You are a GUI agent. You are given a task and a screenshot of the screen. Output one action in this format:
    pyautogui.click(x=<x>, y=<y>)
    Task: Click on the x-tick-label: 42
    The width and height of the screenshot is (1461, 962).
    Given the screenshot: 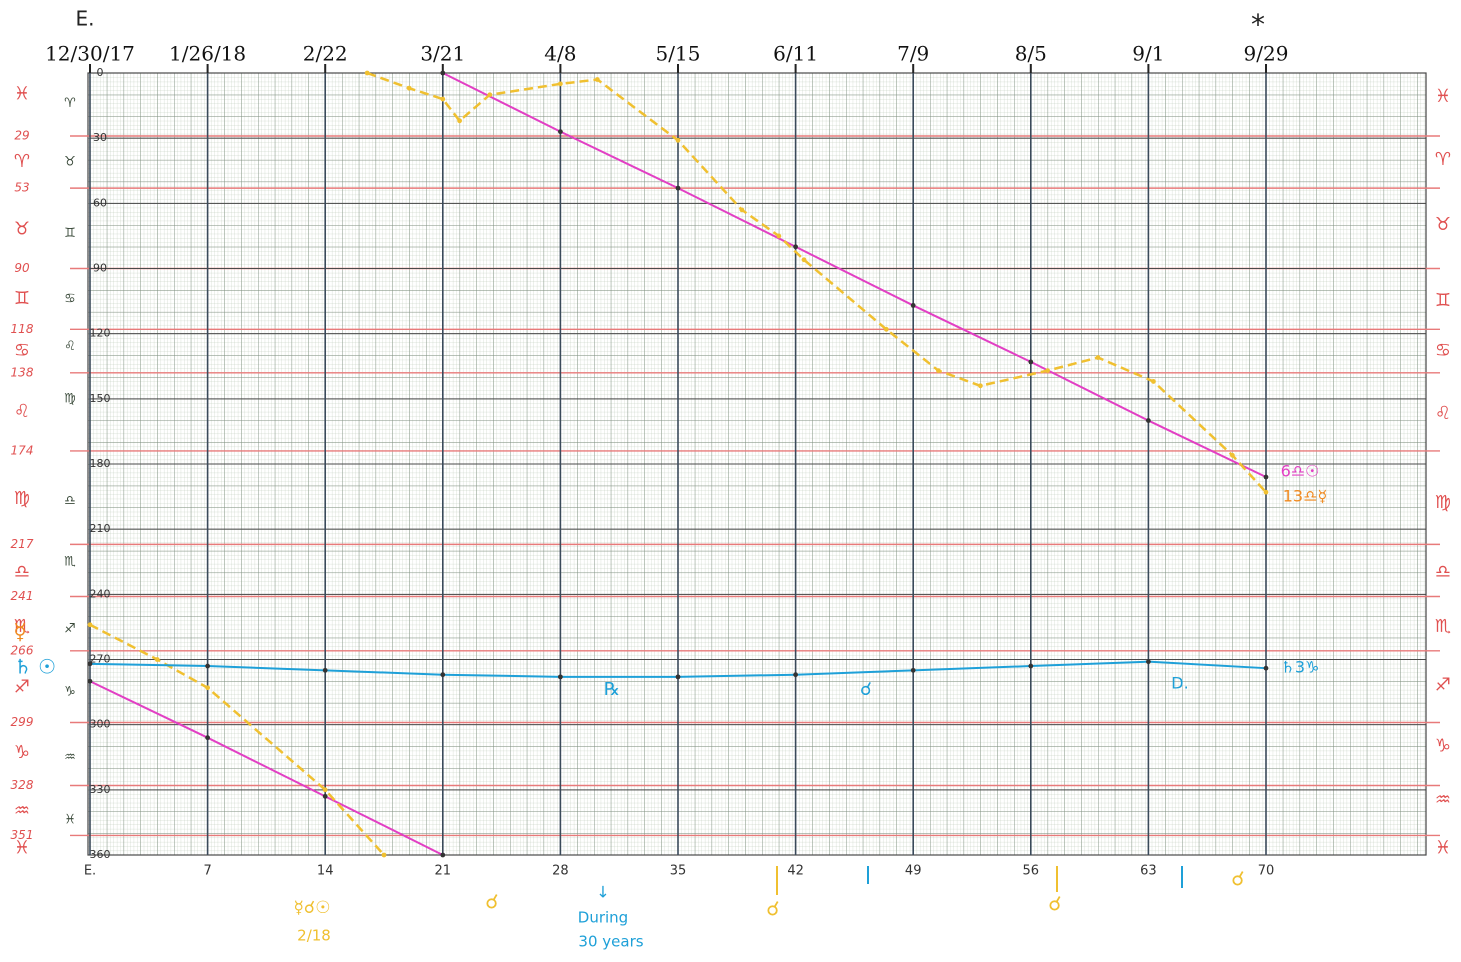 What is the action you would take?
    pyautogui.click(x=795, y=871)
    